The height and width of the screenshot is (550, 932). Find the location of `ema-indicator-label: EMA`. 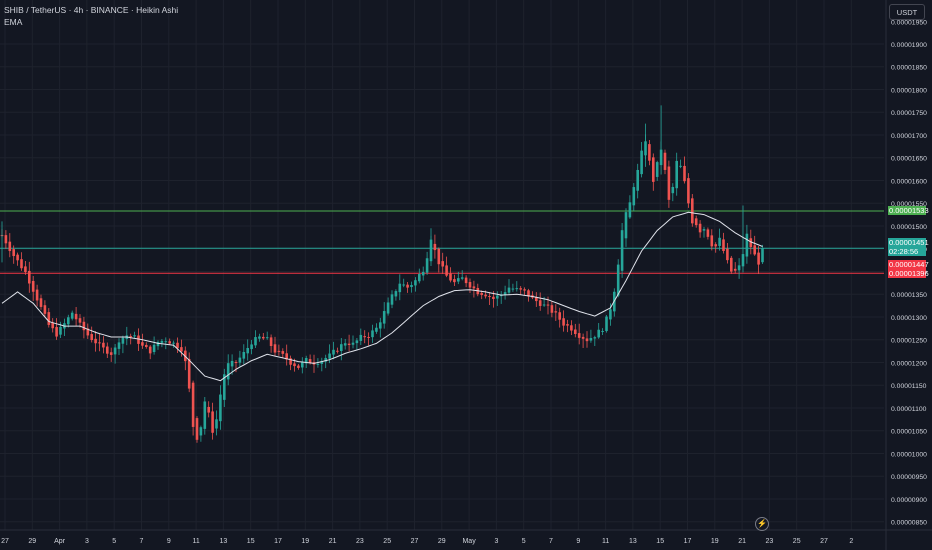

ema-indicator-label: EMA is located at coordinates (13, 22).